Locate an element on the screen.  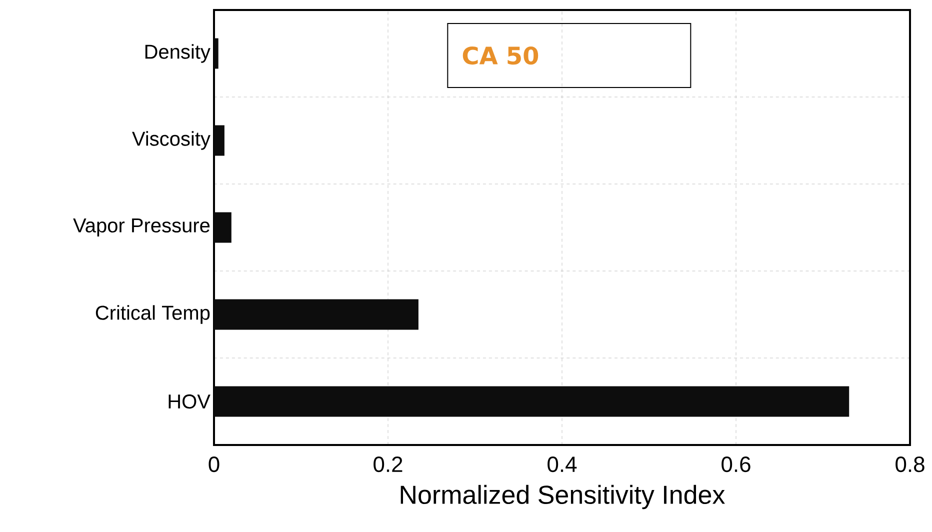
x-tick-label: 0.6 is located at coordinates (736, 464).